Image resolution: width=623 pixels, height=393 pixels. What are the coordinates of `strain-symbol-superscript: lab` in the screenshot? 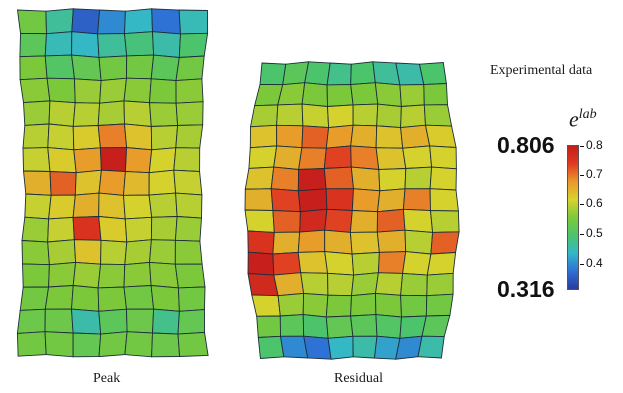 It's located at (587, 114).